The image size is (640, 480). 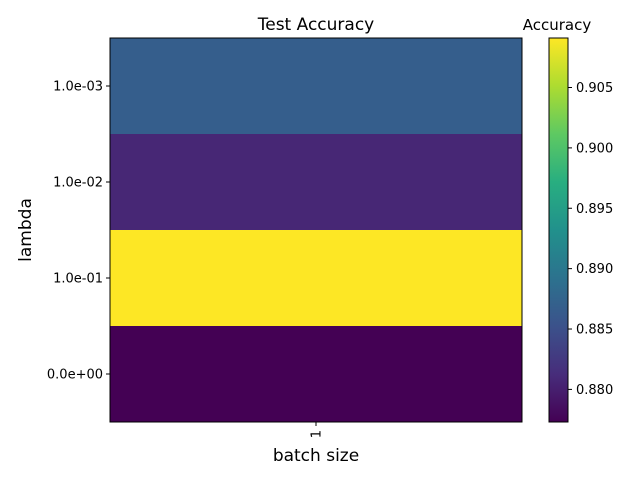 What do you see at coordinates (594, 330) in the screenshot?
I see `colorbar-tick-label: 0.885` at bounding box center [594, 330].